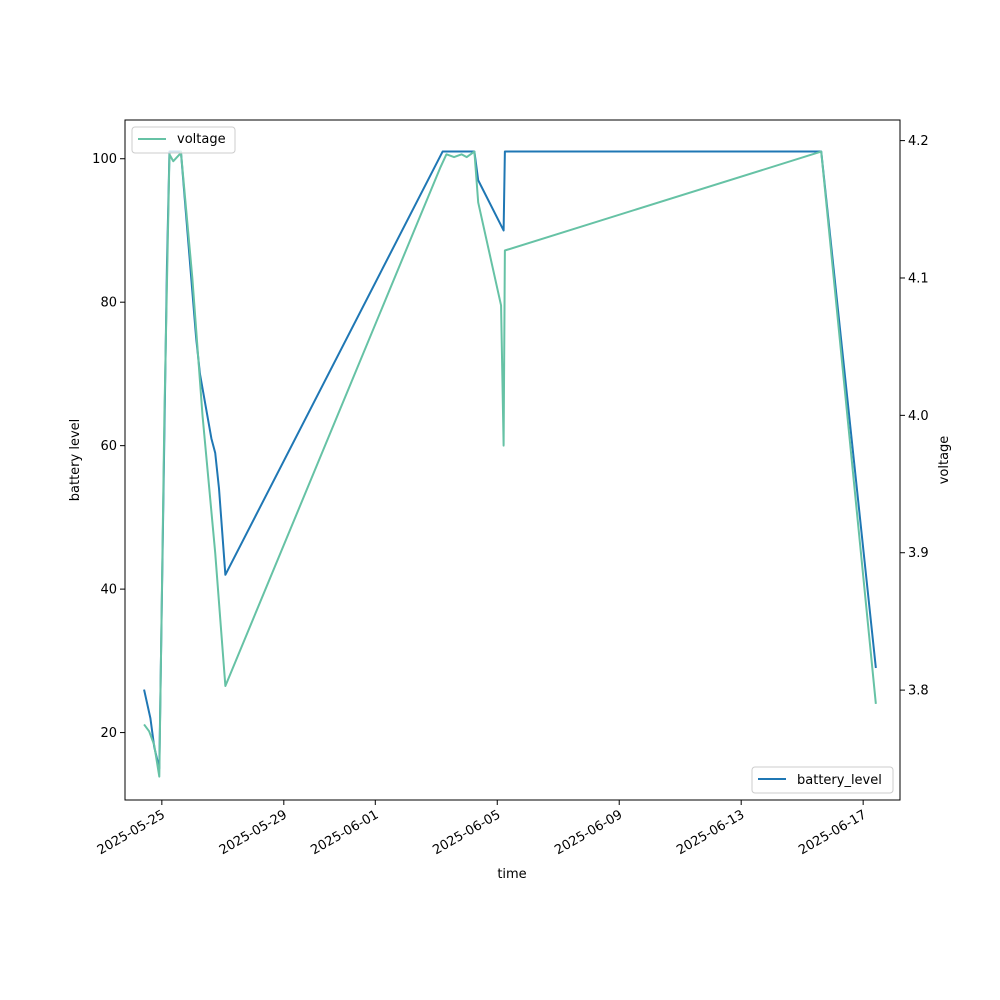 The height and width of the screenshot is (1000, 1000). Describe the element at coordinates (75, 460) in the screenshot. I see `y-left-axis-title: battery level` at that location.